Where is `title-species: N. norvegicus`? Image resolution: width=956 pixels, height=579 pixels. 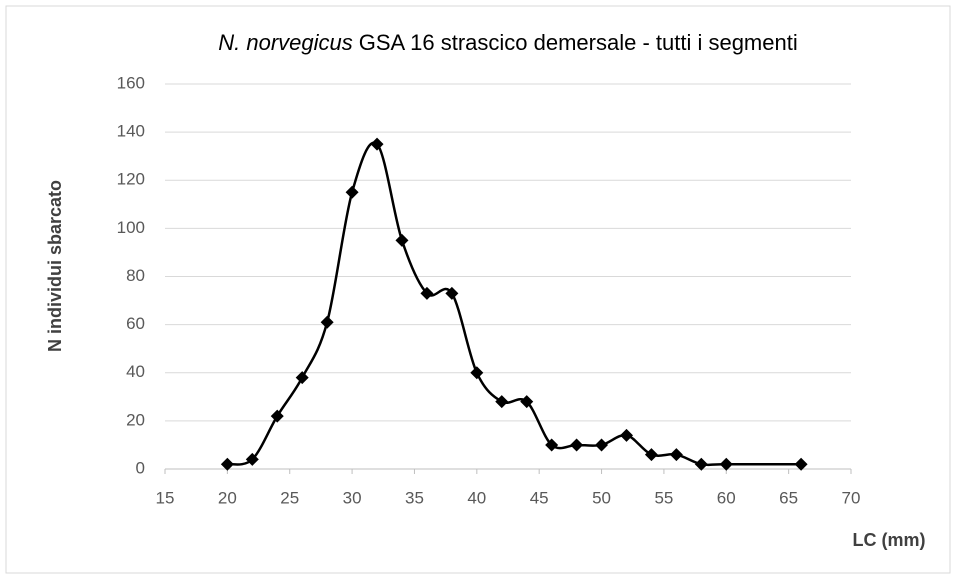 title-species: N. norvegicus is located at coordinates (285, 42).